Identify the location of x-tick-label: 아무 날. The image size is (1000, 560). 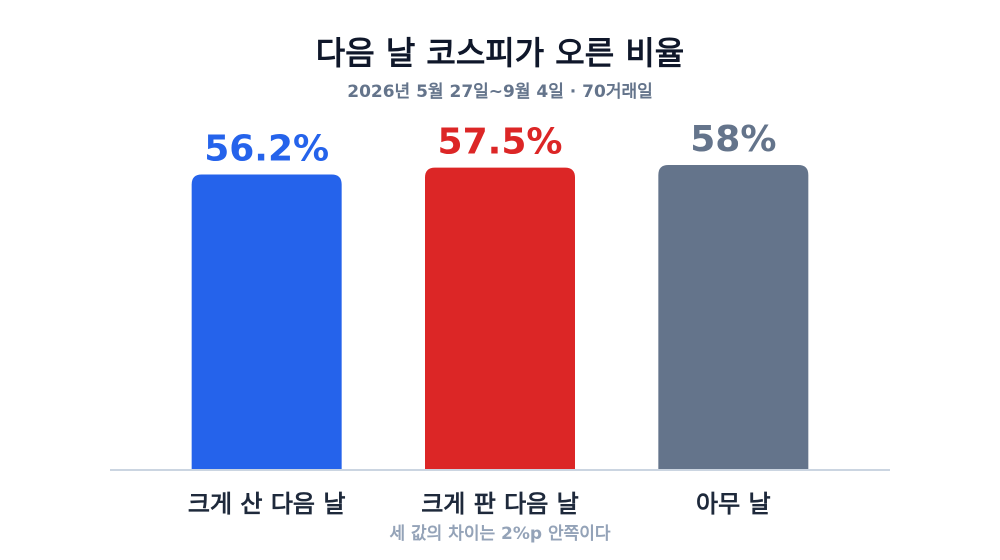
(733, 504).